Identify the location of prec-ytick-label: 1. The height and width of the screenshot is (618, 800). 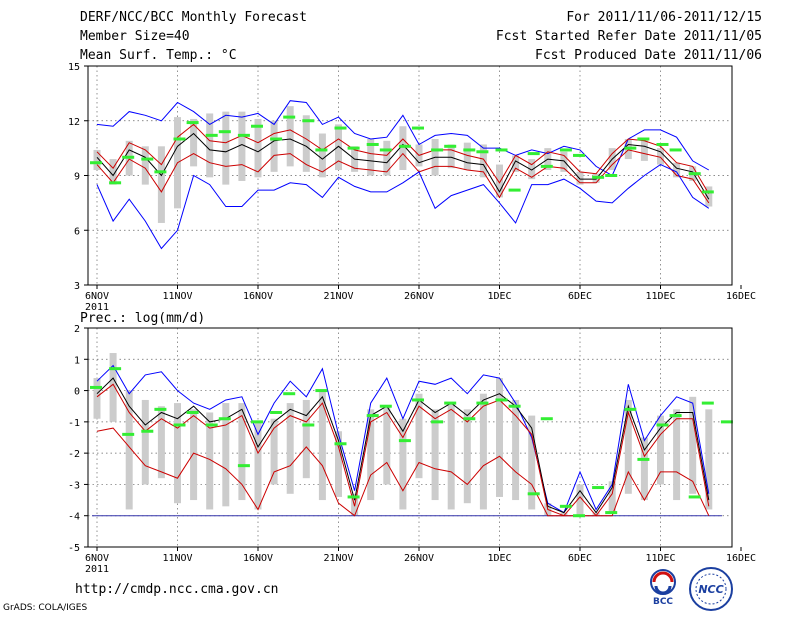
(77, 360).